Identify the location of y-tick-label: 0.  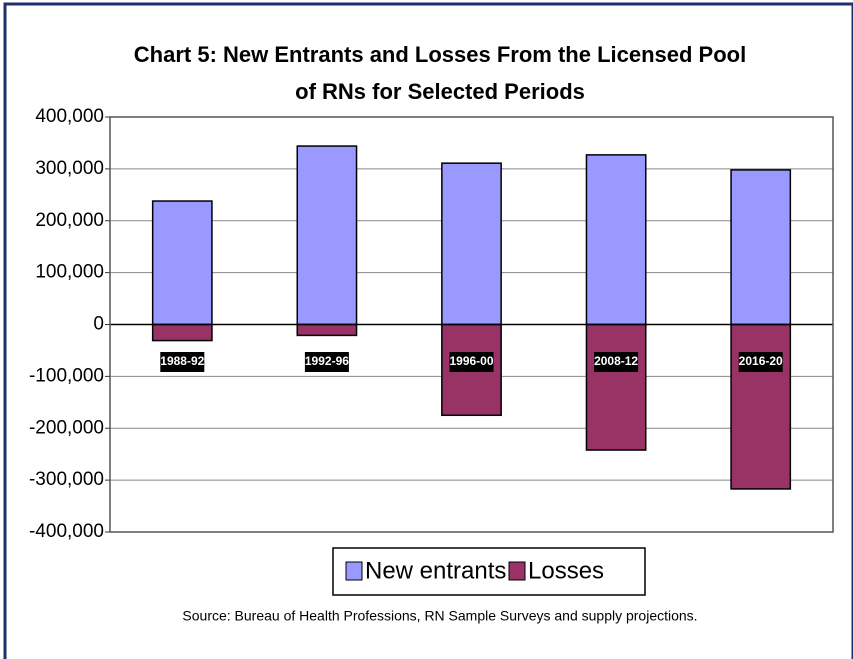
(98, 324).